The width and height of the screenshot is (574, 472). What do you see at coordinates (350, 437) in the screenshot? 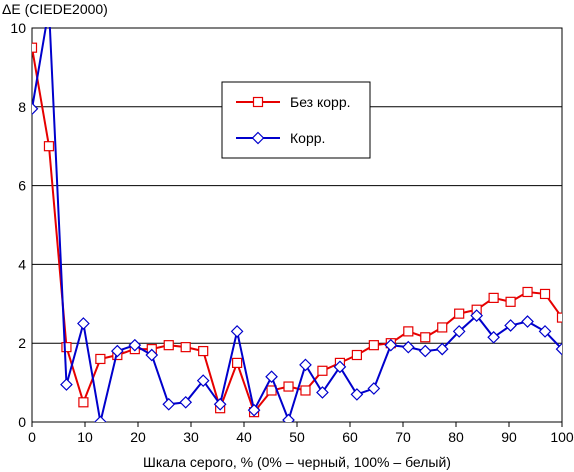
I see `x-tick-label: 60` at bounding box center [350, 437].